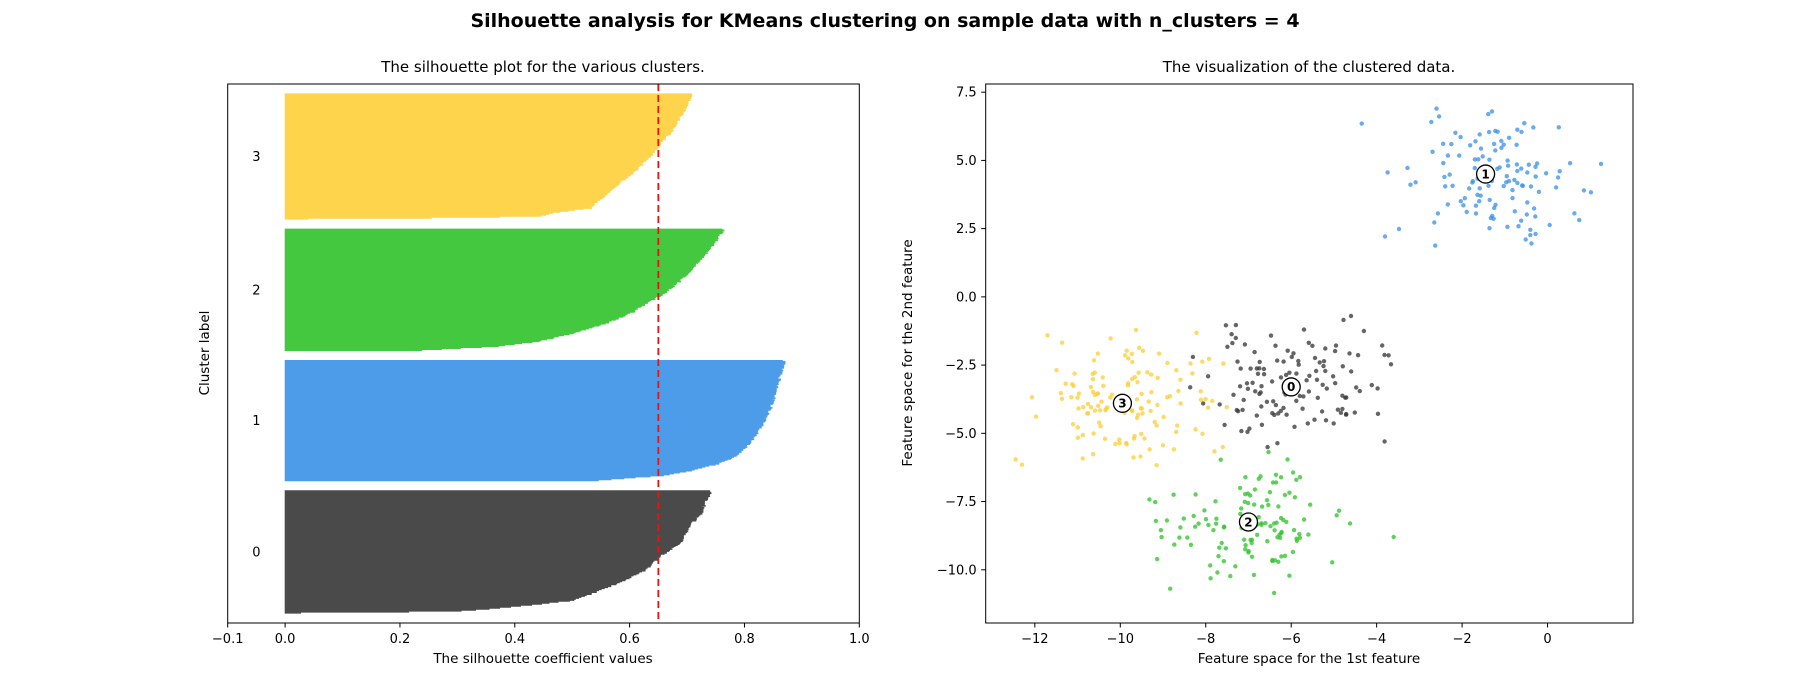 This screenshot has width=1800, height=700. What do you see at coordinates (514, 639) in the screenshot?
I see `silhouette-plot-xtick-label: 0.4` at bounding box center [514, 639].